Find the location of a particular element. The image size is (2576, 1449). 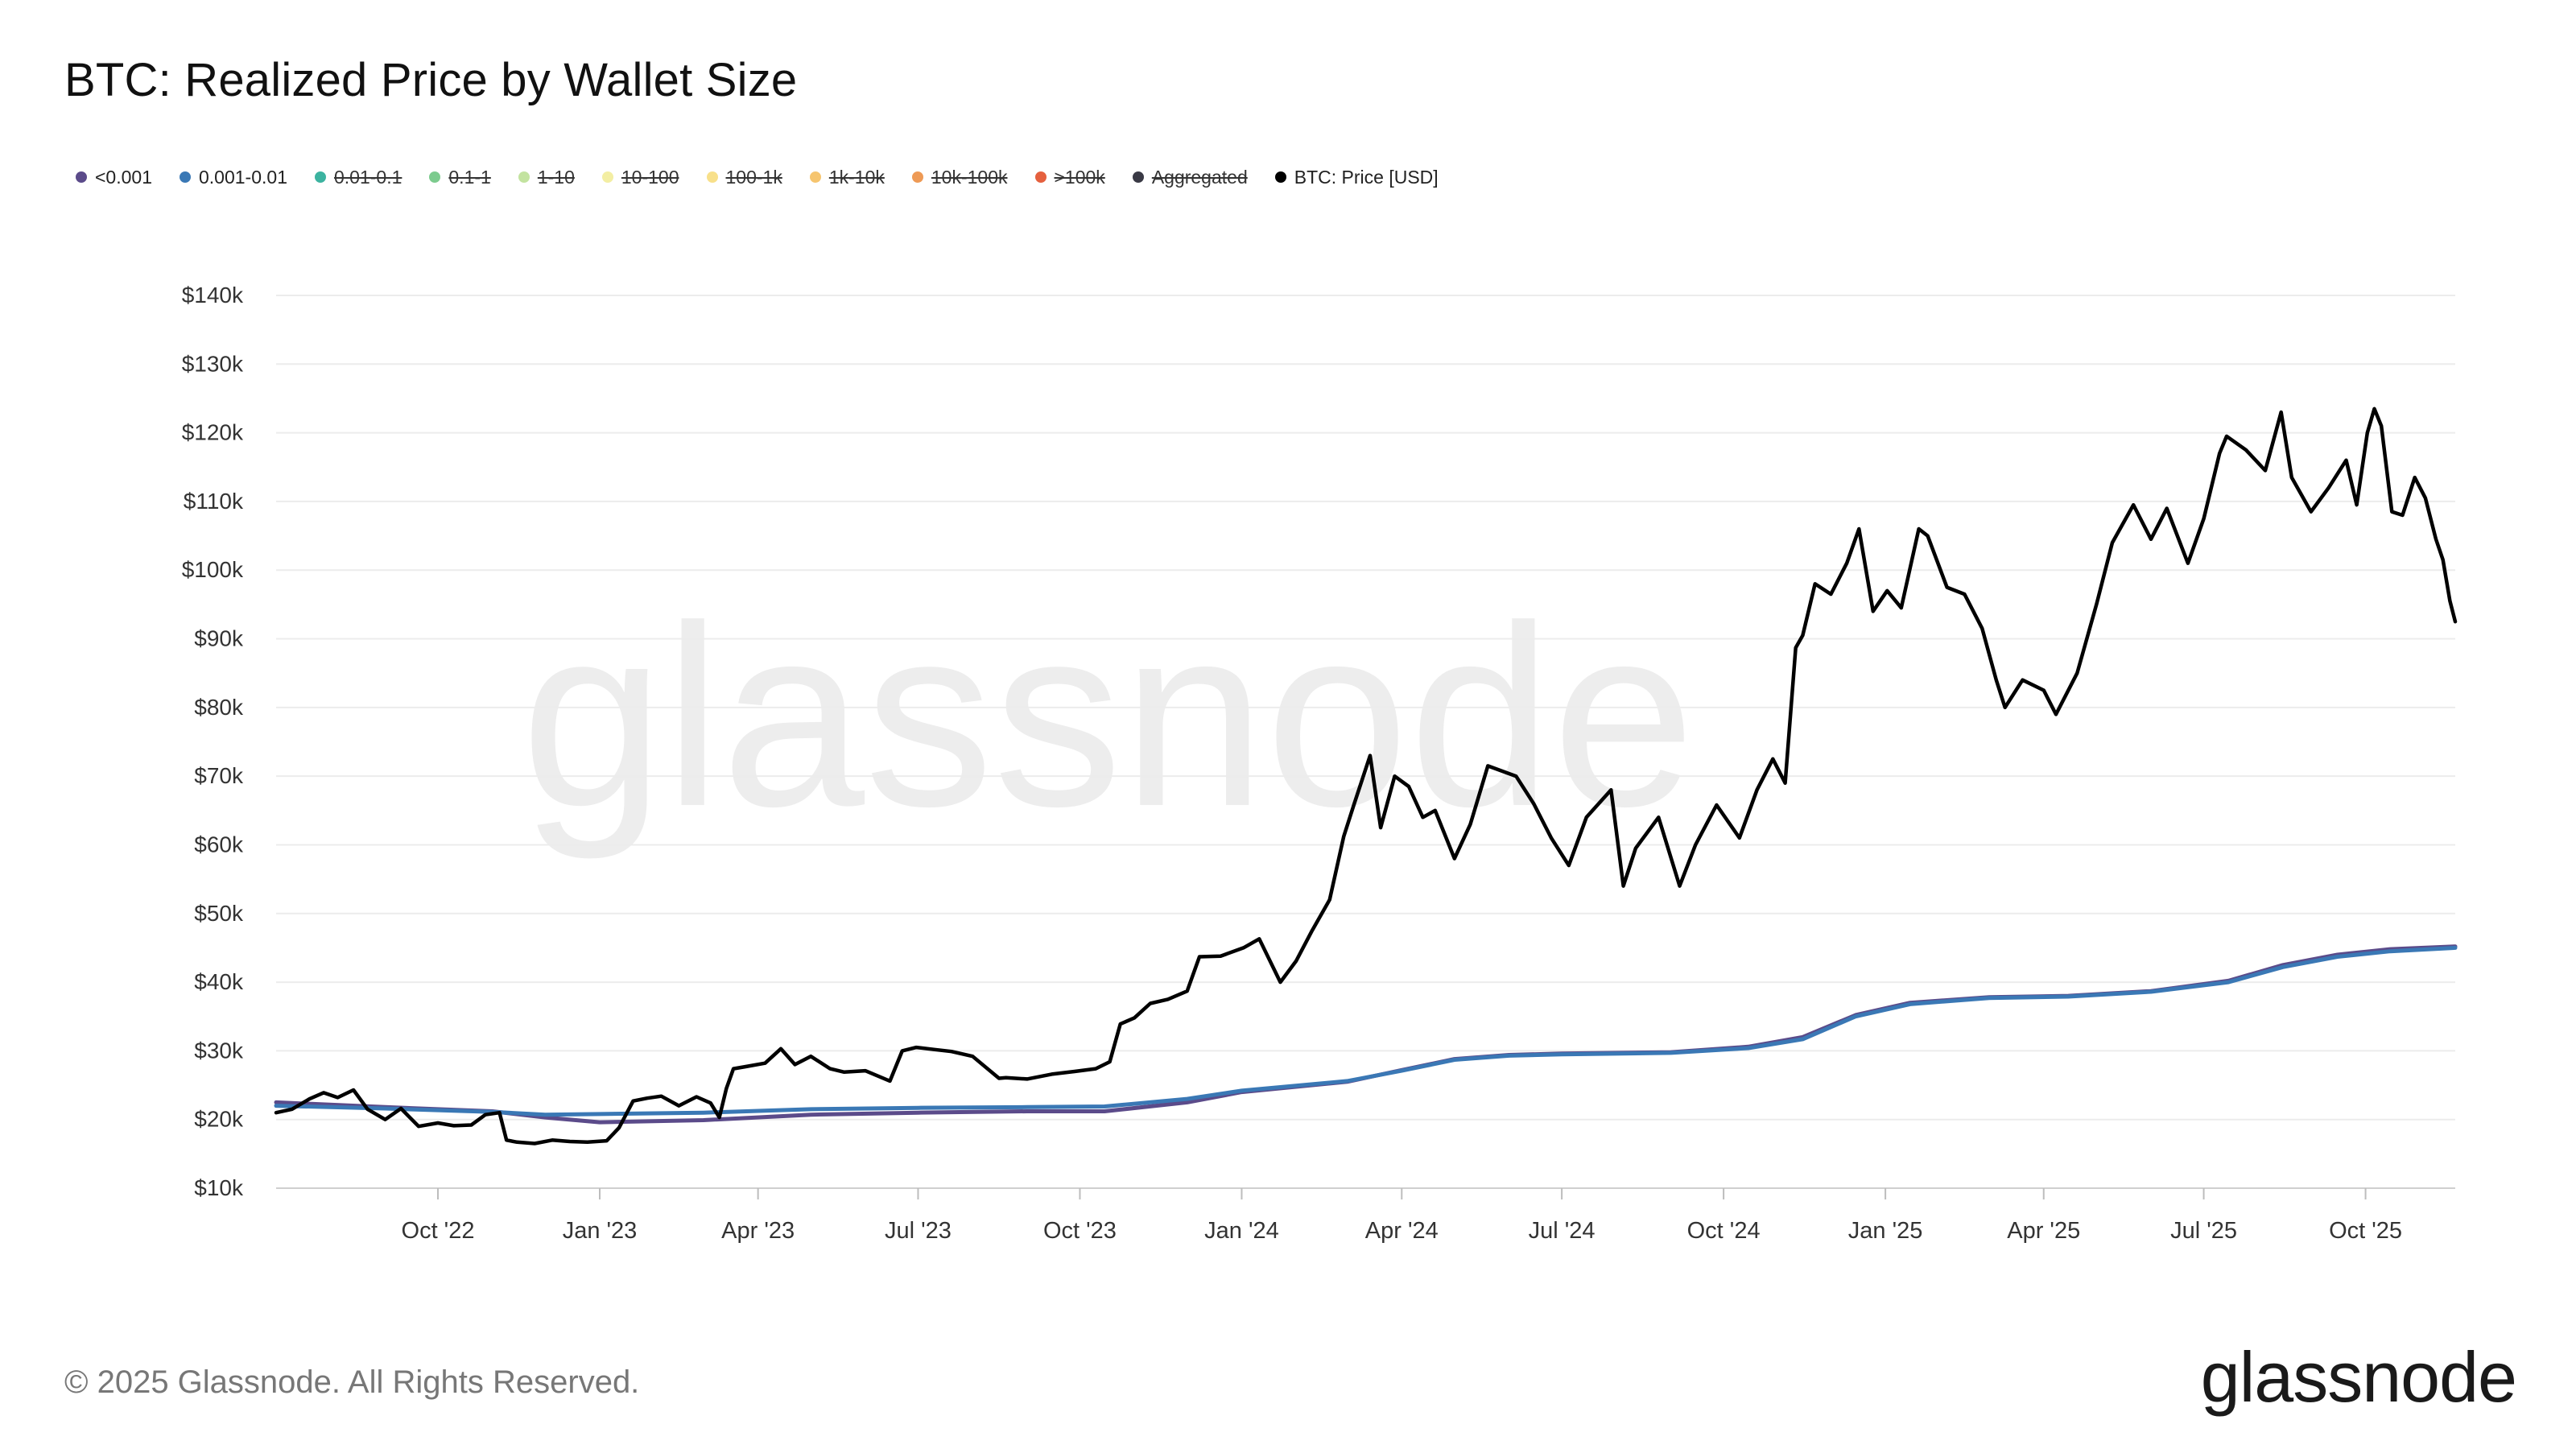

legend-item: 1-10 is located at coordinates (546, 177).